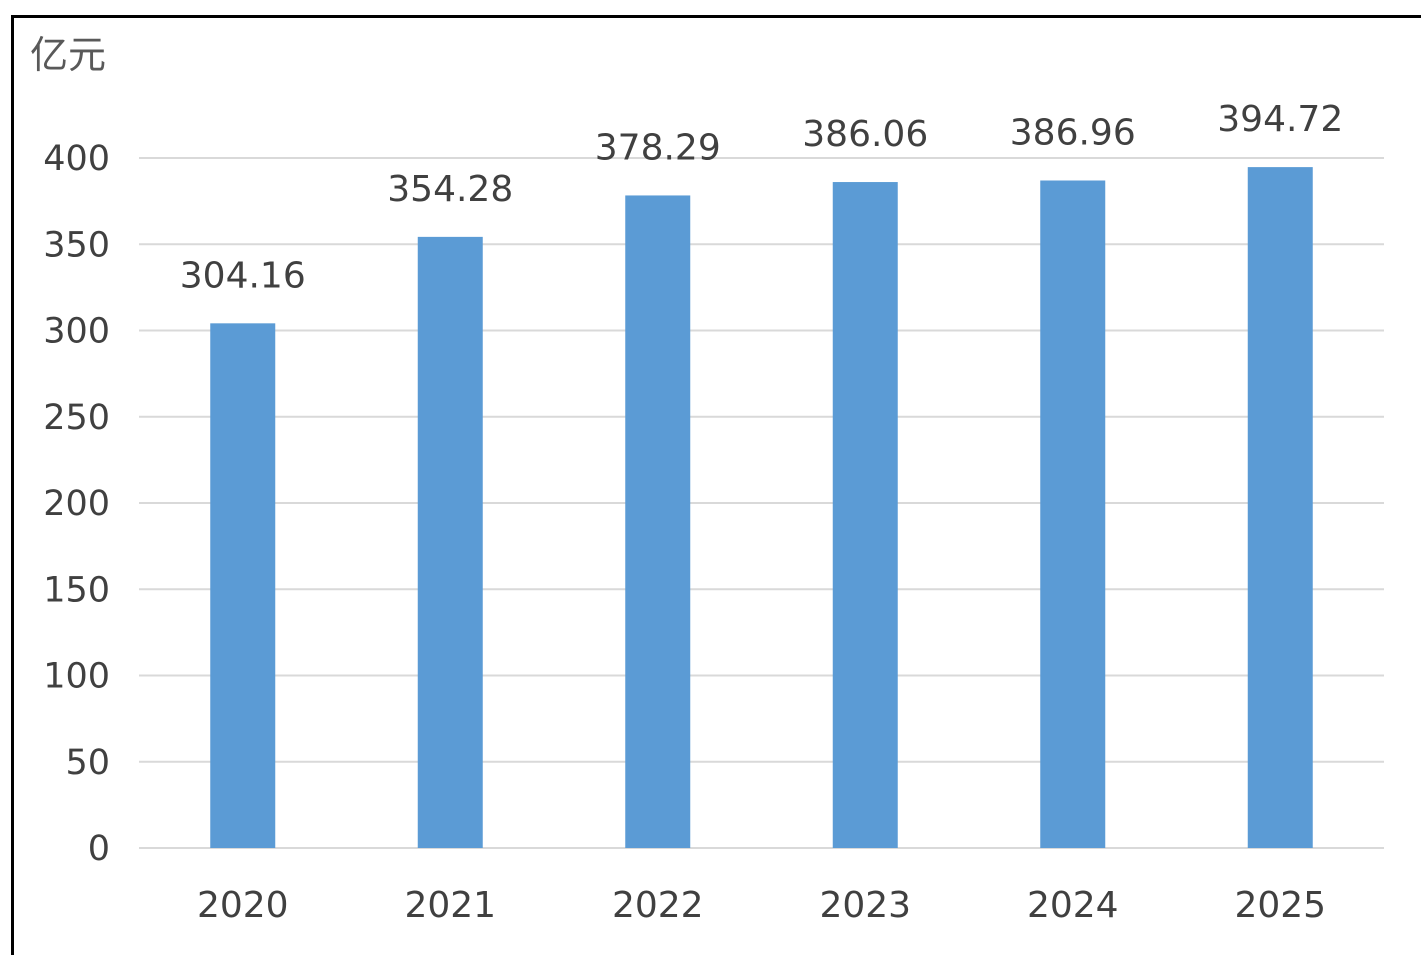  Describe the element at coordinates (243, 586) in the screenshot. I see `bar-2020` at that location.